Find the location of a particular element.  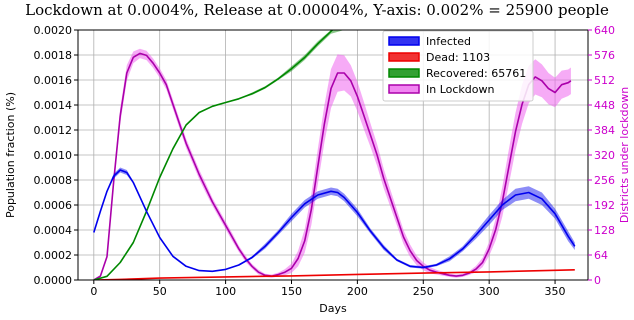

y-tick-label: 0.0012 is located at coordinates (53, 130).